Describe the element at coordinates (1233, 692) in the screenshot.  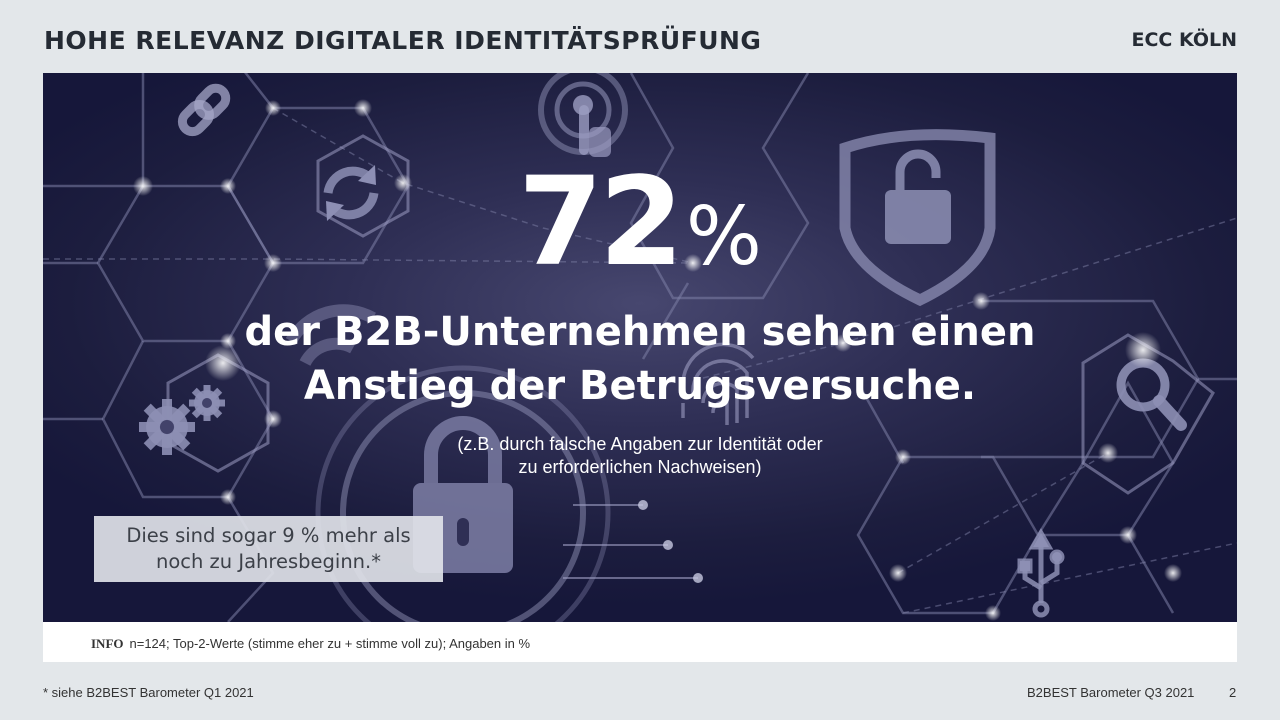
I see `page-number: 2` at that location.